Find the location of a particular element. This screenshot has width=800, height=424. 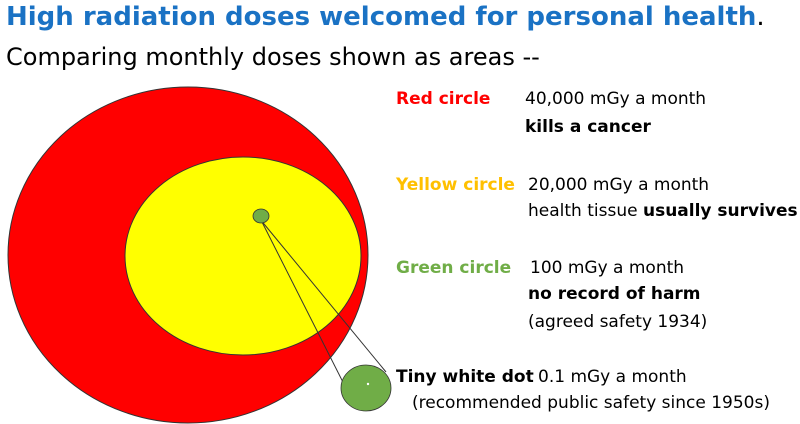

legend-white-dose: 0.1 mGy a month is located at coordinates (612, 377).